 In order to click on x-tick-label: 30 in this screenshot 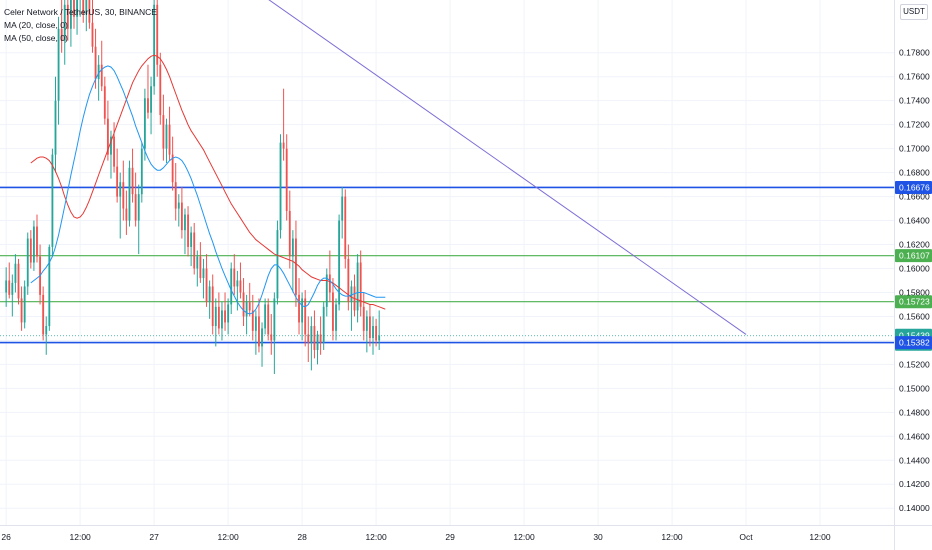, I will do `click(598, 537)`.